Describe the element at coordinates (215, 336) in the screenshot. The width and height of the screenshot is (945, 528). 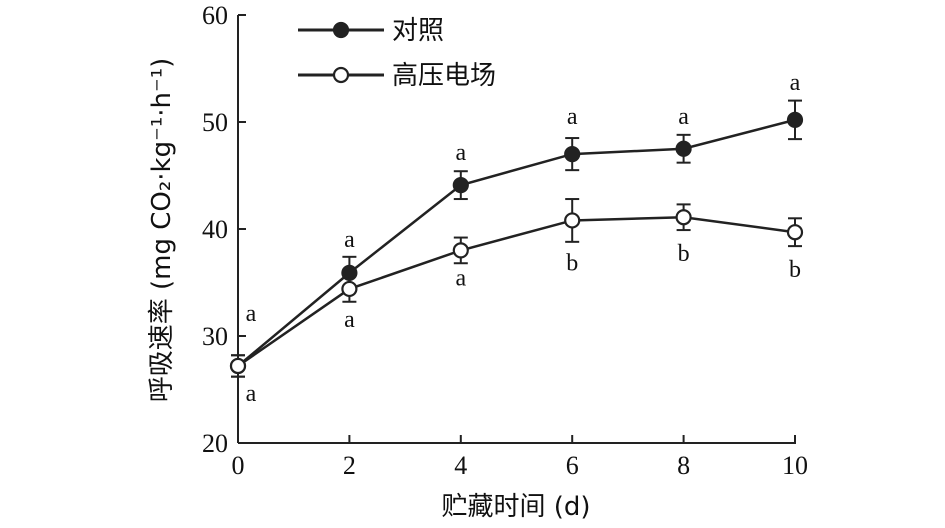
I see `y-tick-label: 30` at that location.